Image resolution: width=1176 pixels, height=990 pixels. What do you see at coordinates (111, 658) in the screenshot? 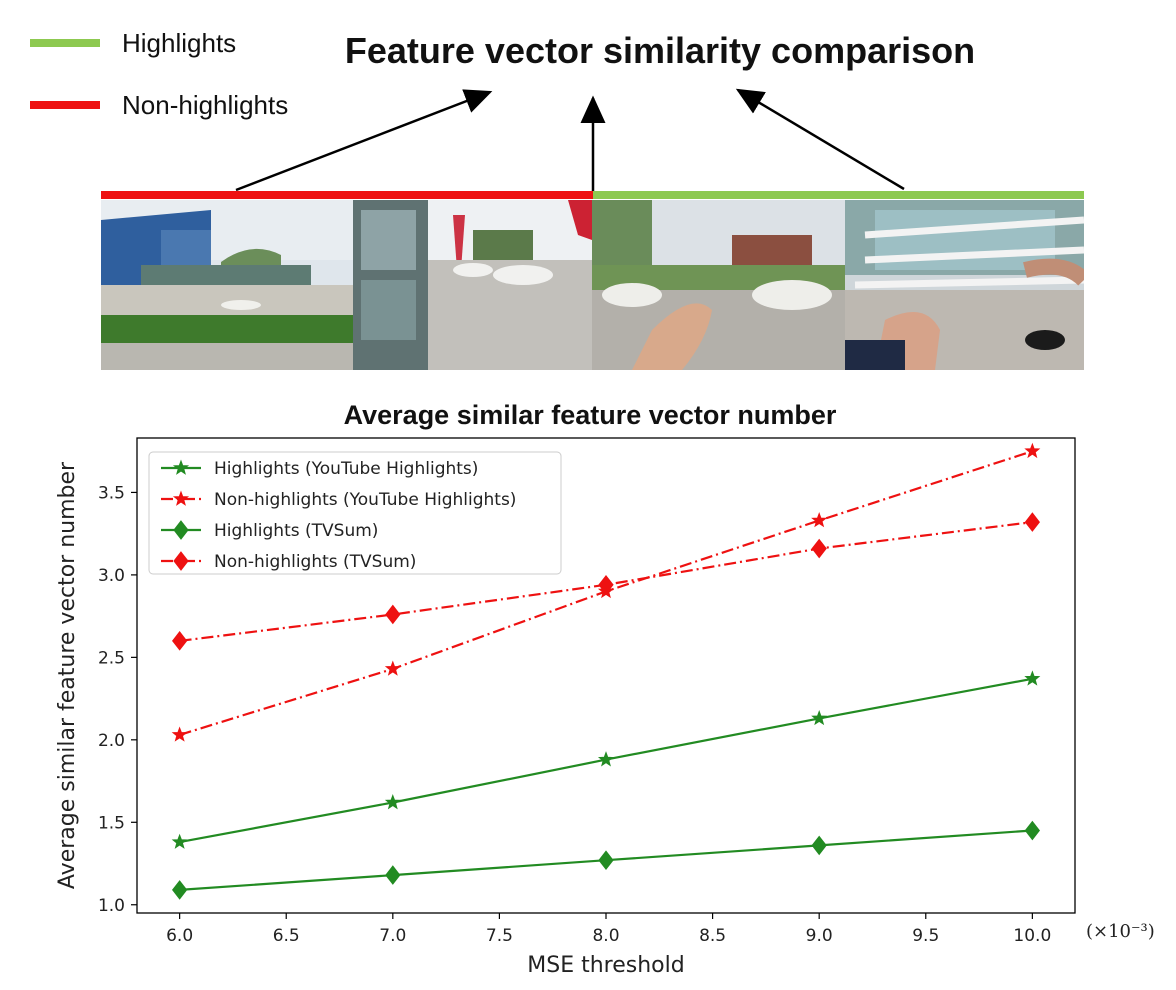
I see `y-tick-label: 2.5` at bounding box center [111, 658].